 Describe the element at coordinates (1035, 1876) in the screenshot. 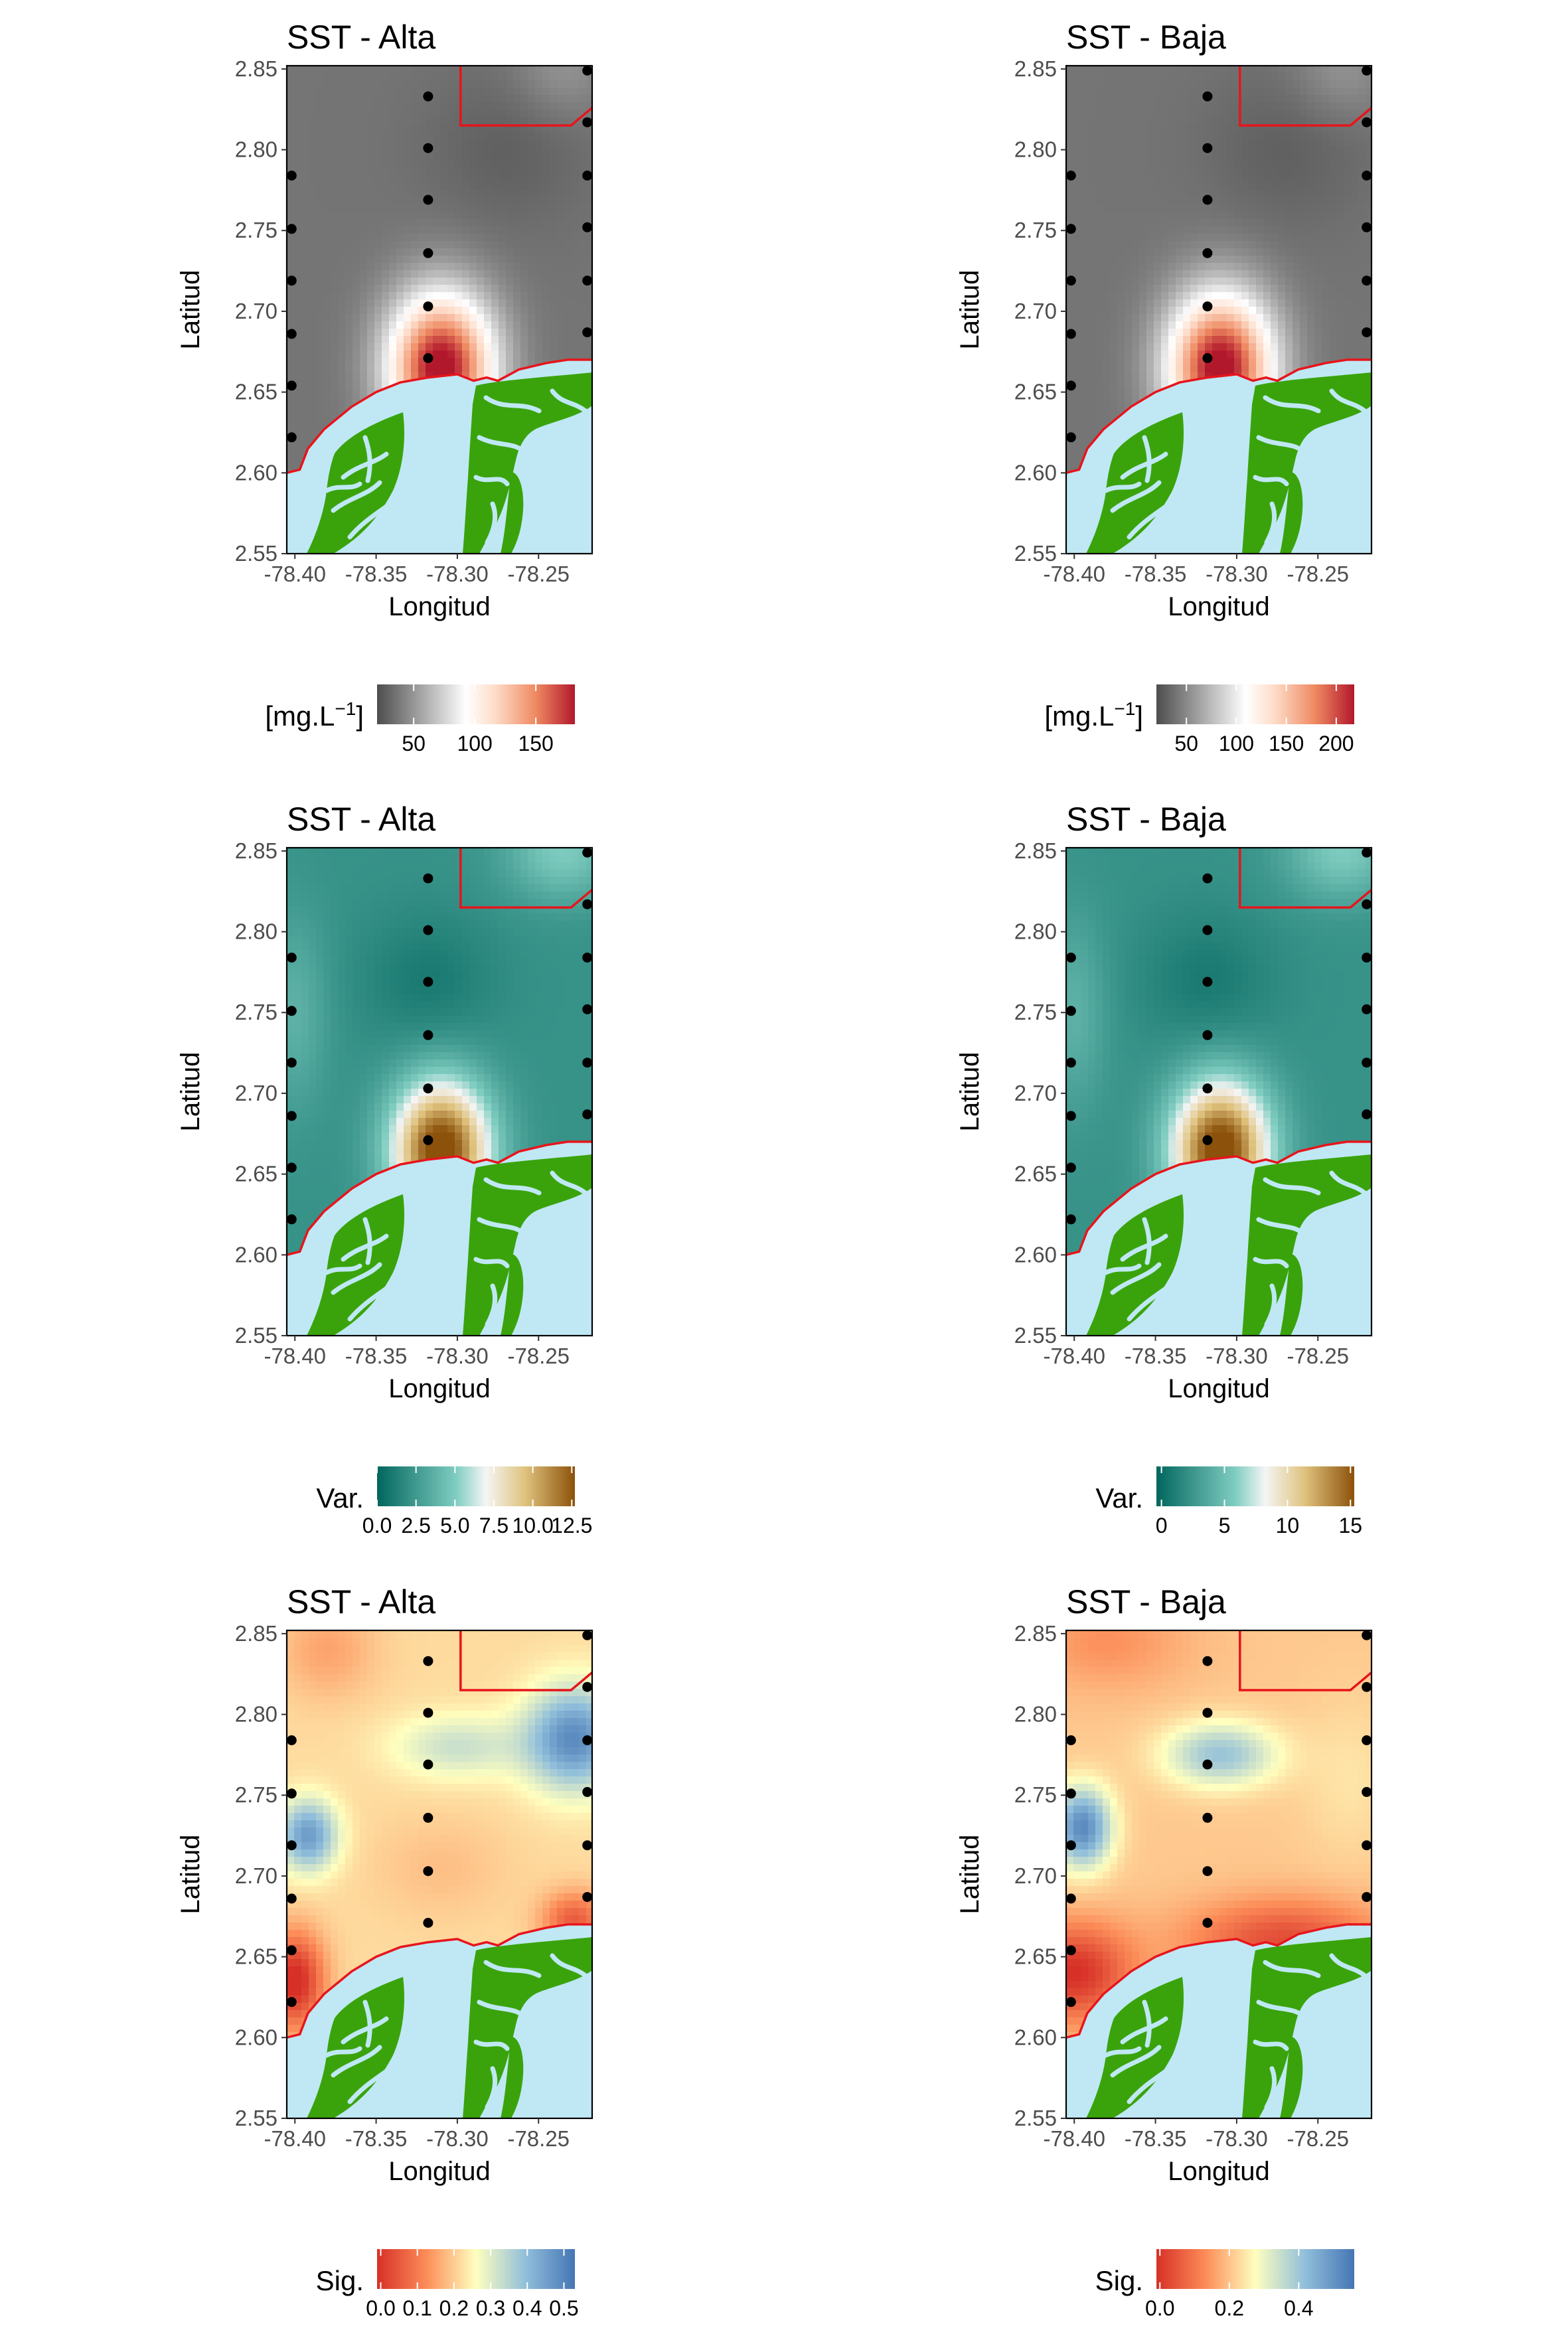

I see `y-tick-label: 2.70` at that location.